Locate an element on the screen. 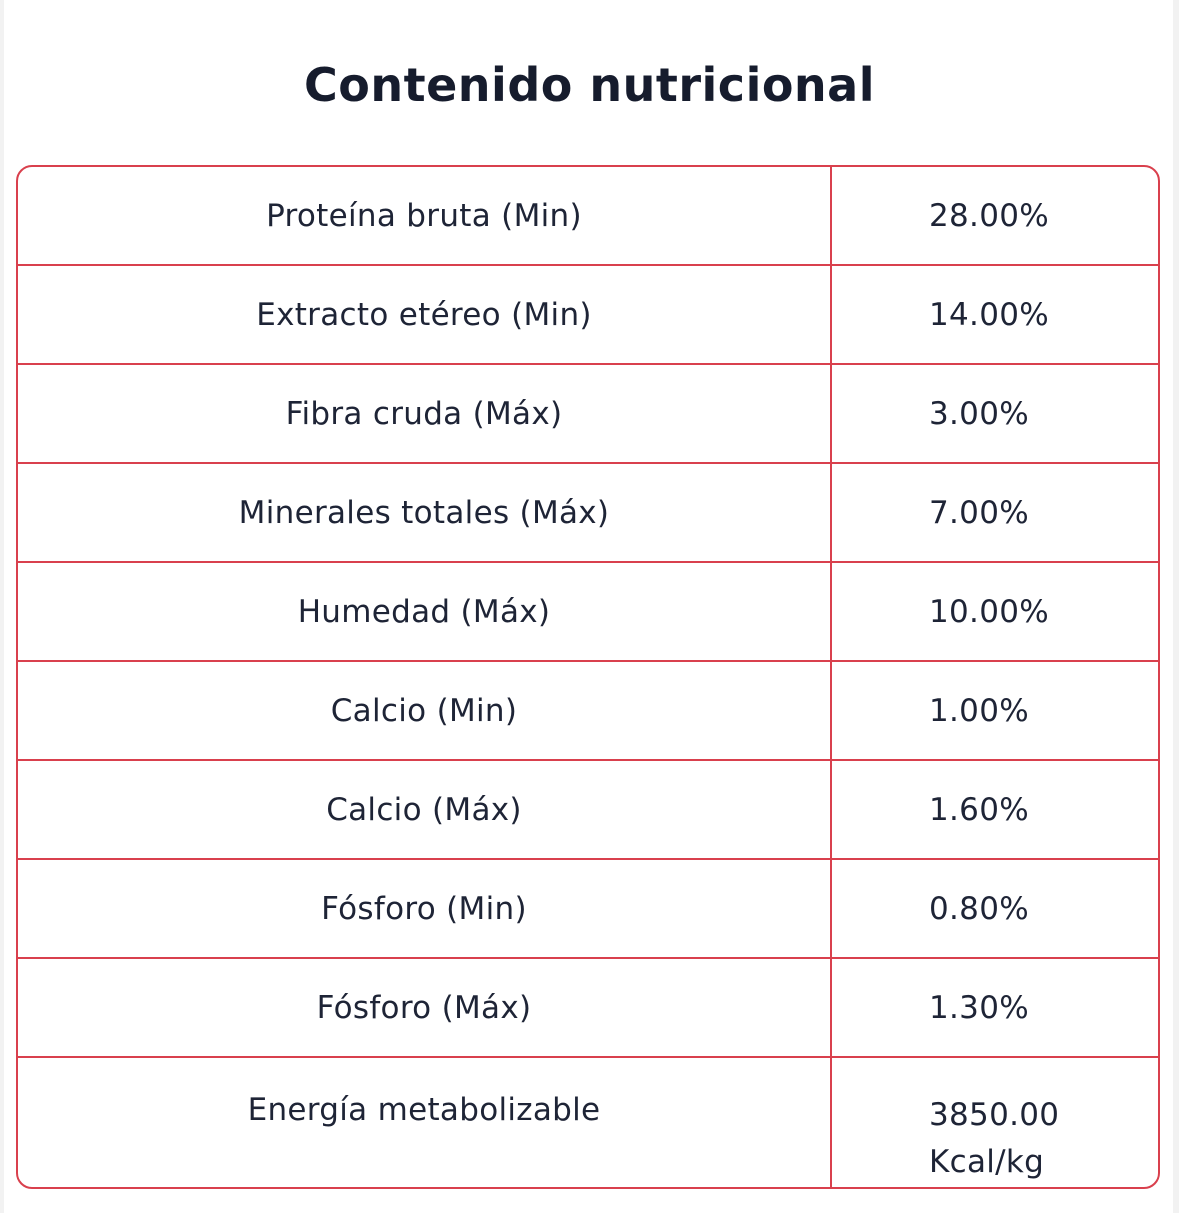 This screenshot has width=1179, height=1213. nutrient-label: Extracto etéreo (Min) is located at coordinates (425, 314).